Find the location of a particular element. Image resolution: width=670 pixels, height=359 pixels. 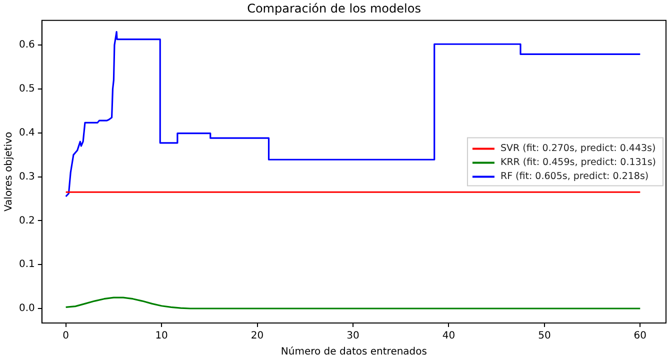

y-tick-label: 0.1 is located at coordinates (26, 264).